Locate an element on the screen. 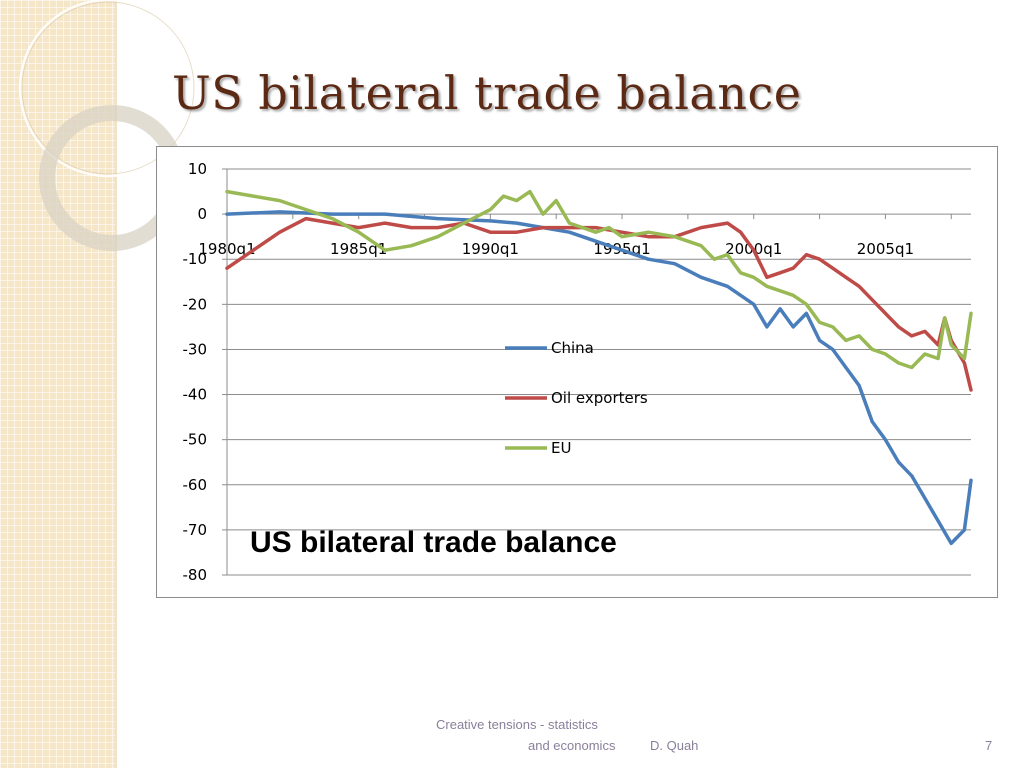 This screenshot has height=768, width=1024. y-tick-label: -40 is located at coordinates (195, 395).